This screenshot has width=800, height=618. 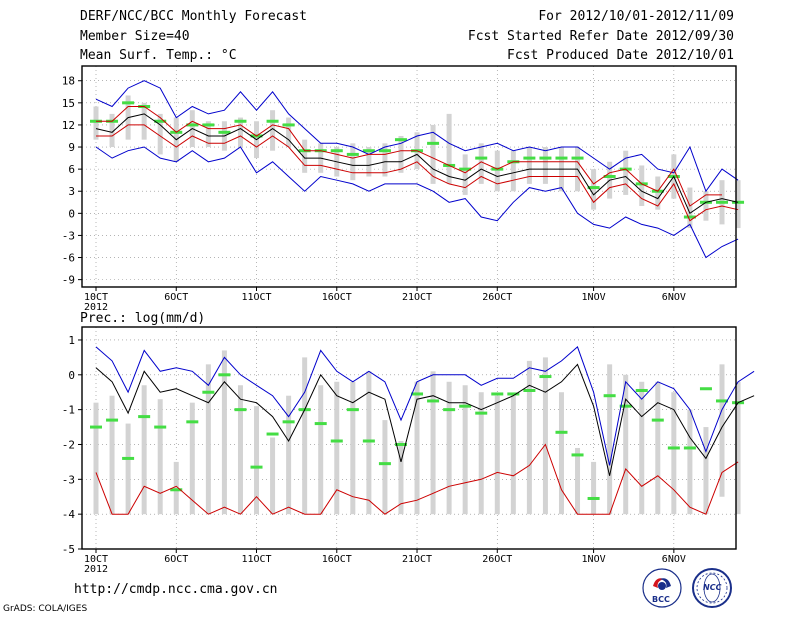 What do you see at coordinates (68, 235) in the screenshot?
I see `temp-ytick-label: -3` at bounding box center [68, 235].